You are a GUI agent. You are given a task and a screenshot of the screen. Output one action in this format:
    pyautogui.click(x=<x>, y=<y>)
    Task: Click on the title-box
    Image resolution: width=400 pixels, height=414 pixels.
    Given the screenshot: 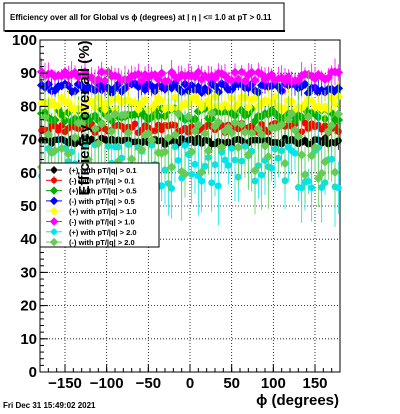 What is the action you would take?
    pyautogui.click(x=144, y=17)
    